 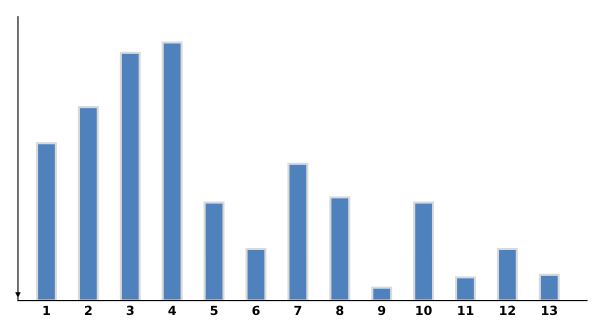 What do you see at coordinates (424, 311) in the screenshot?
I see `x-tick-label: 10` at bounding box center [424, 311].